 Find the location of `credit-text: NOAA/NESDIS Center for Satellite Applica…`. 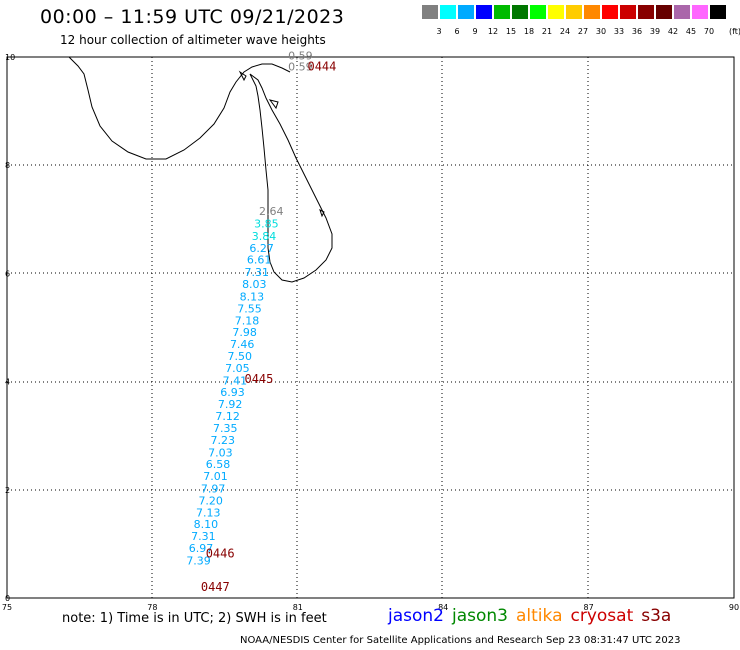

credit-text: NOAA/NESDIS Center for Satellite Applica… is located at coordinates (460, 640).